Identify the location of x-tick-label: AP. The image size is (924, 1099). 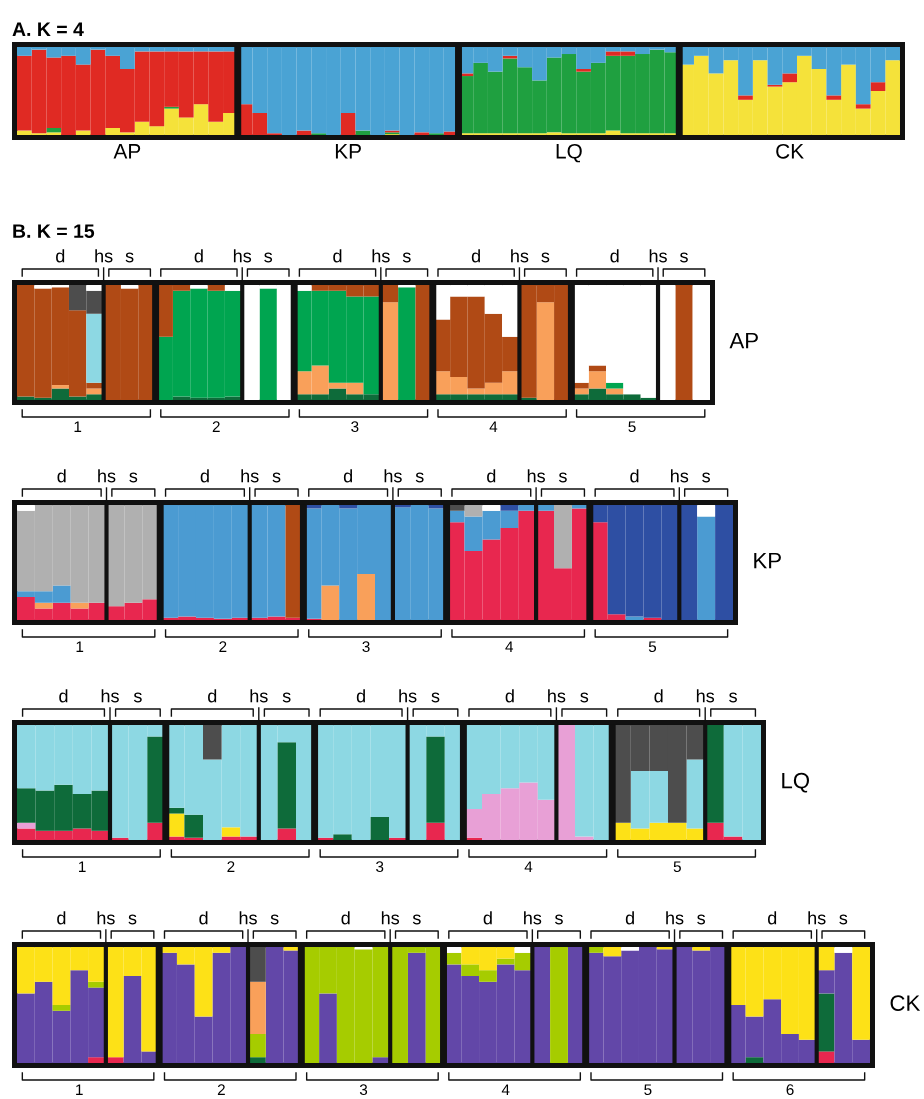
(127, 151).